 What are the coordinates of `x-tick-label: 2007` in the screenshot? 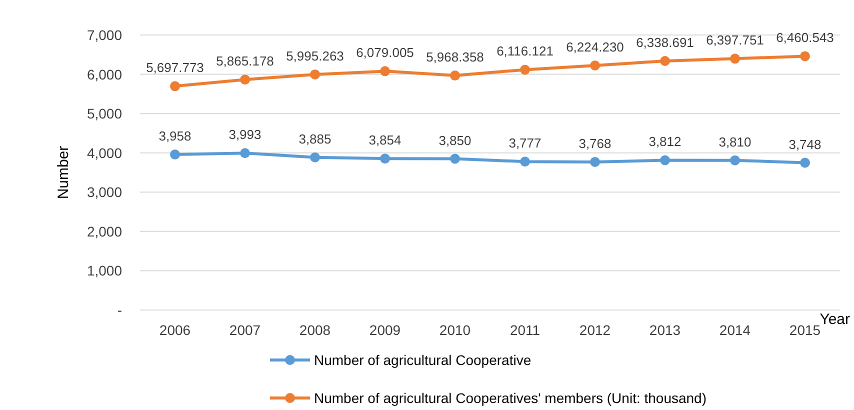 It's located at (245, 330).